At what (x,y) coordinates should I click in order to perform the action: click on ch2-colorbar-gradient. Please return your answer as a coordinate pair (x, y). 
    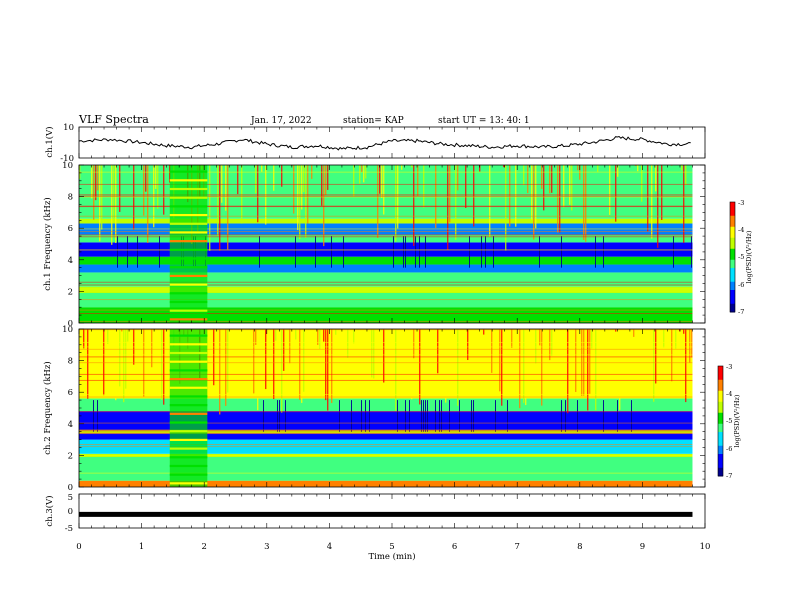
    Looking at the image, I should click on (720, 421).